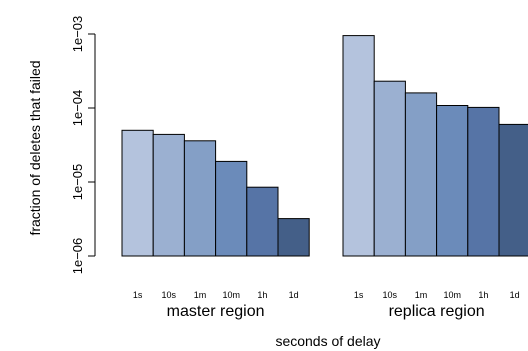 Image resolution: width=528 pixels, height=351 pixels. Describe the element at coordinates (262, 221) in the screenshot. I see `bar-master-1h` at that location.